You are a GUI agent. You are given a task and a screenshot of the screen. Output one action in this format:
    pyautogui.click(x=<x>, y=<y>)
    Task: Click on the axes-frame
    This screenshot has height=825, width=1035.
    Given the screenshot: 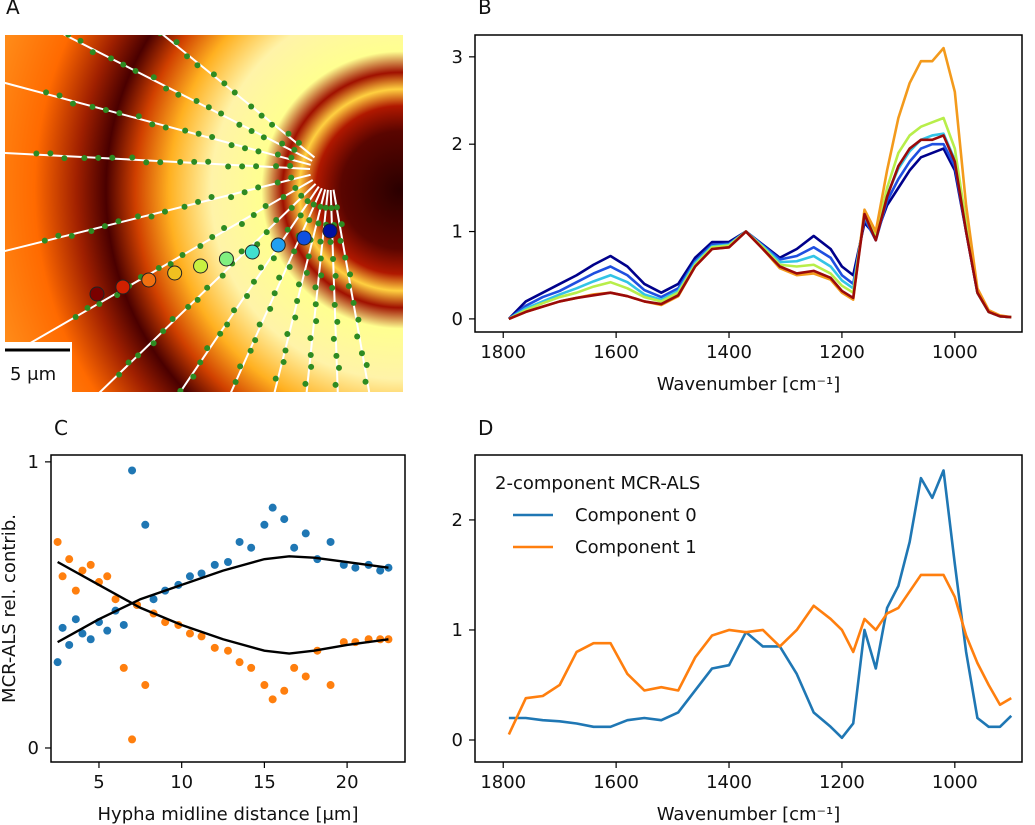 What is the action you would take?
    pyautogui.click(x=228, y=608)
    